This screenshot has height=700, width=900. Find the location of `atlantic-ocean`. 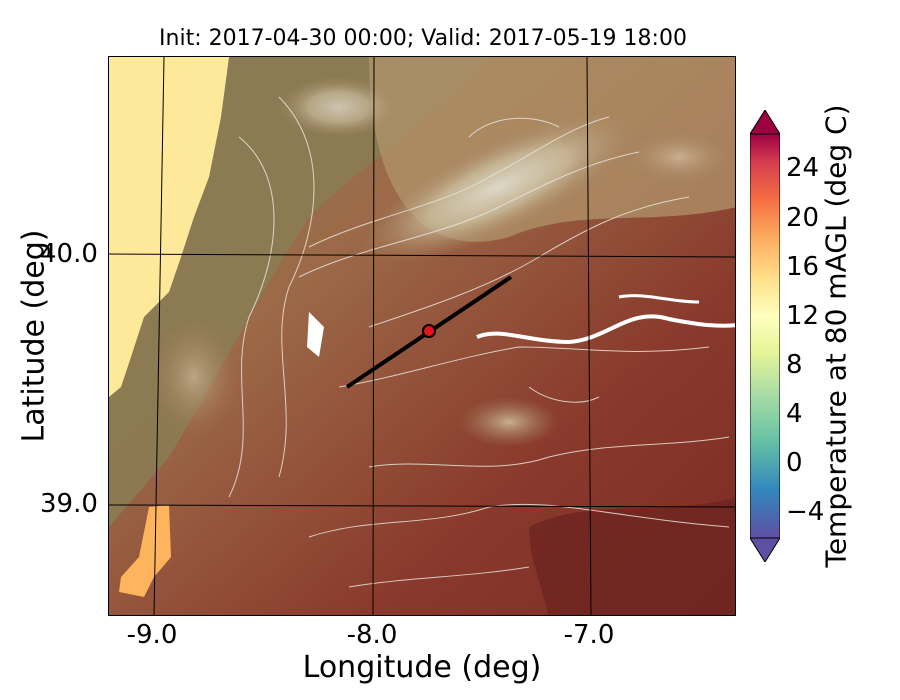

atlantic-ocean is located at coordinates (169, 227).